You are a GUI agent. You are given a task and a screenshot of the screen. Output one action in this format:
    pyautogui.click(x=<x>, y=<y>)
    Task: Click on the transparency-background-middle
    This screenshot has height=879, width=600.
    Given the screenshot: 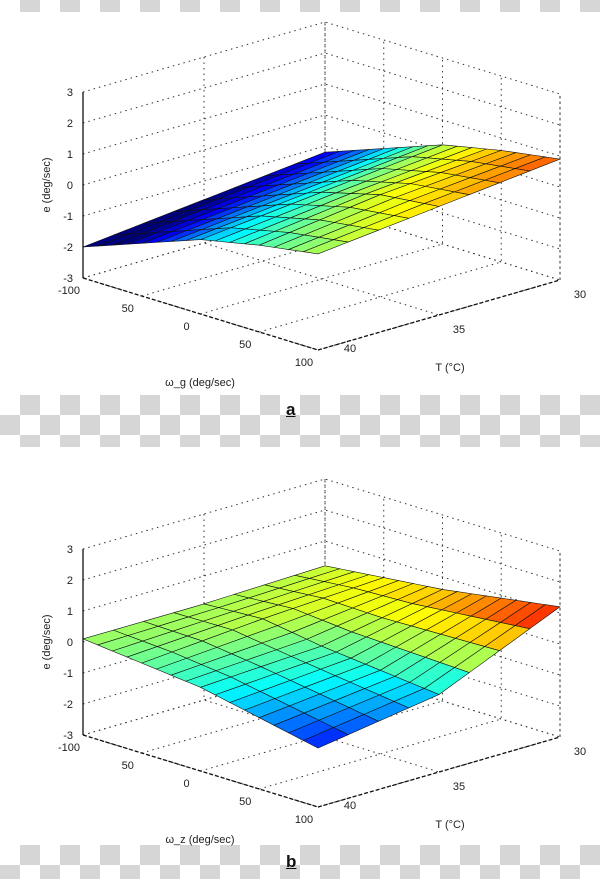 What is the action you would take?
    pyautogui.click(x=300, y=421)
    